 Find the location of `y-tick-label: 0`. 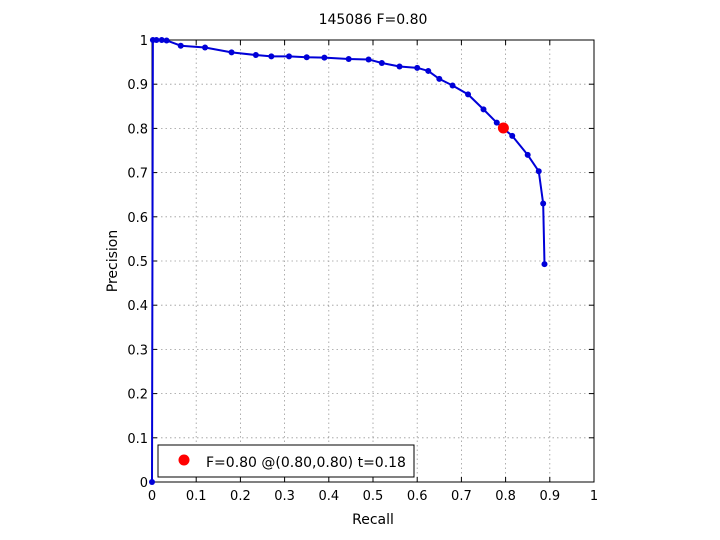

y-tick-label: 0 is located at coordinates (144, 483).